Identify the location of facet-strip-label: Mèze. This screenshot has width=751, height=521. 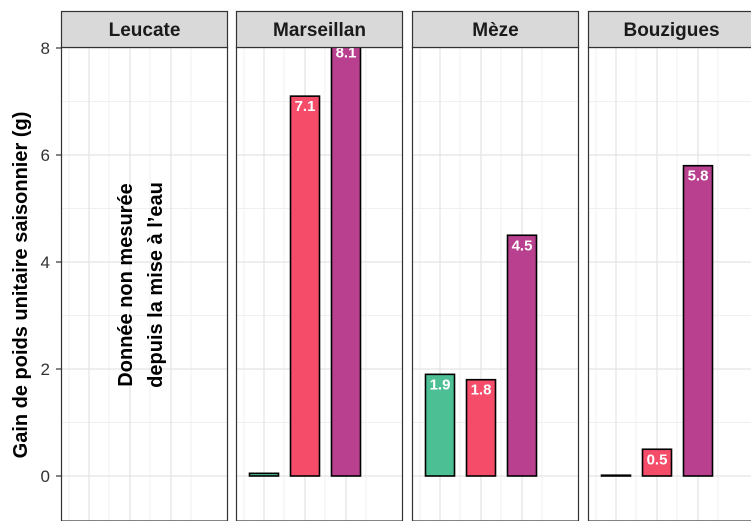
(495, 30).